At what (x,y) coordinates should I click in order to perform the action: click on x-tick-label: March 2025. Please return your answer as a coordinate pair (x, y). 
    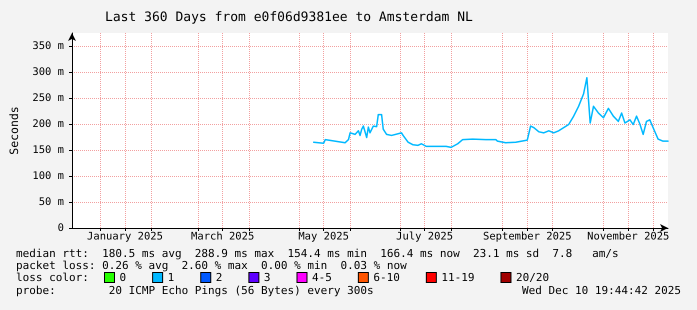
    Looking at the image, I should click on (222, 236).